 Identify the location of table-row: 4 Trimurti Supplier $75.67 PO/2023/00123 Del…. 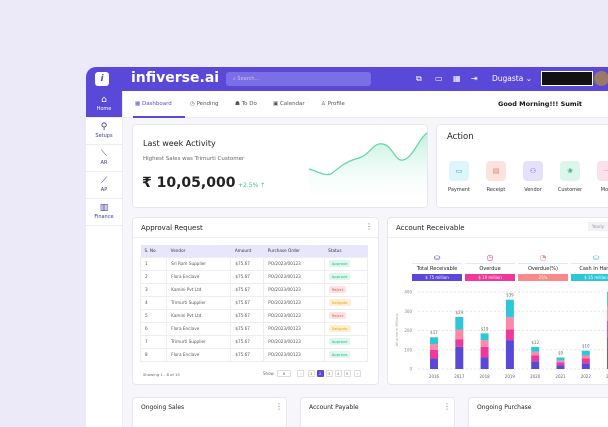
(254, 302).